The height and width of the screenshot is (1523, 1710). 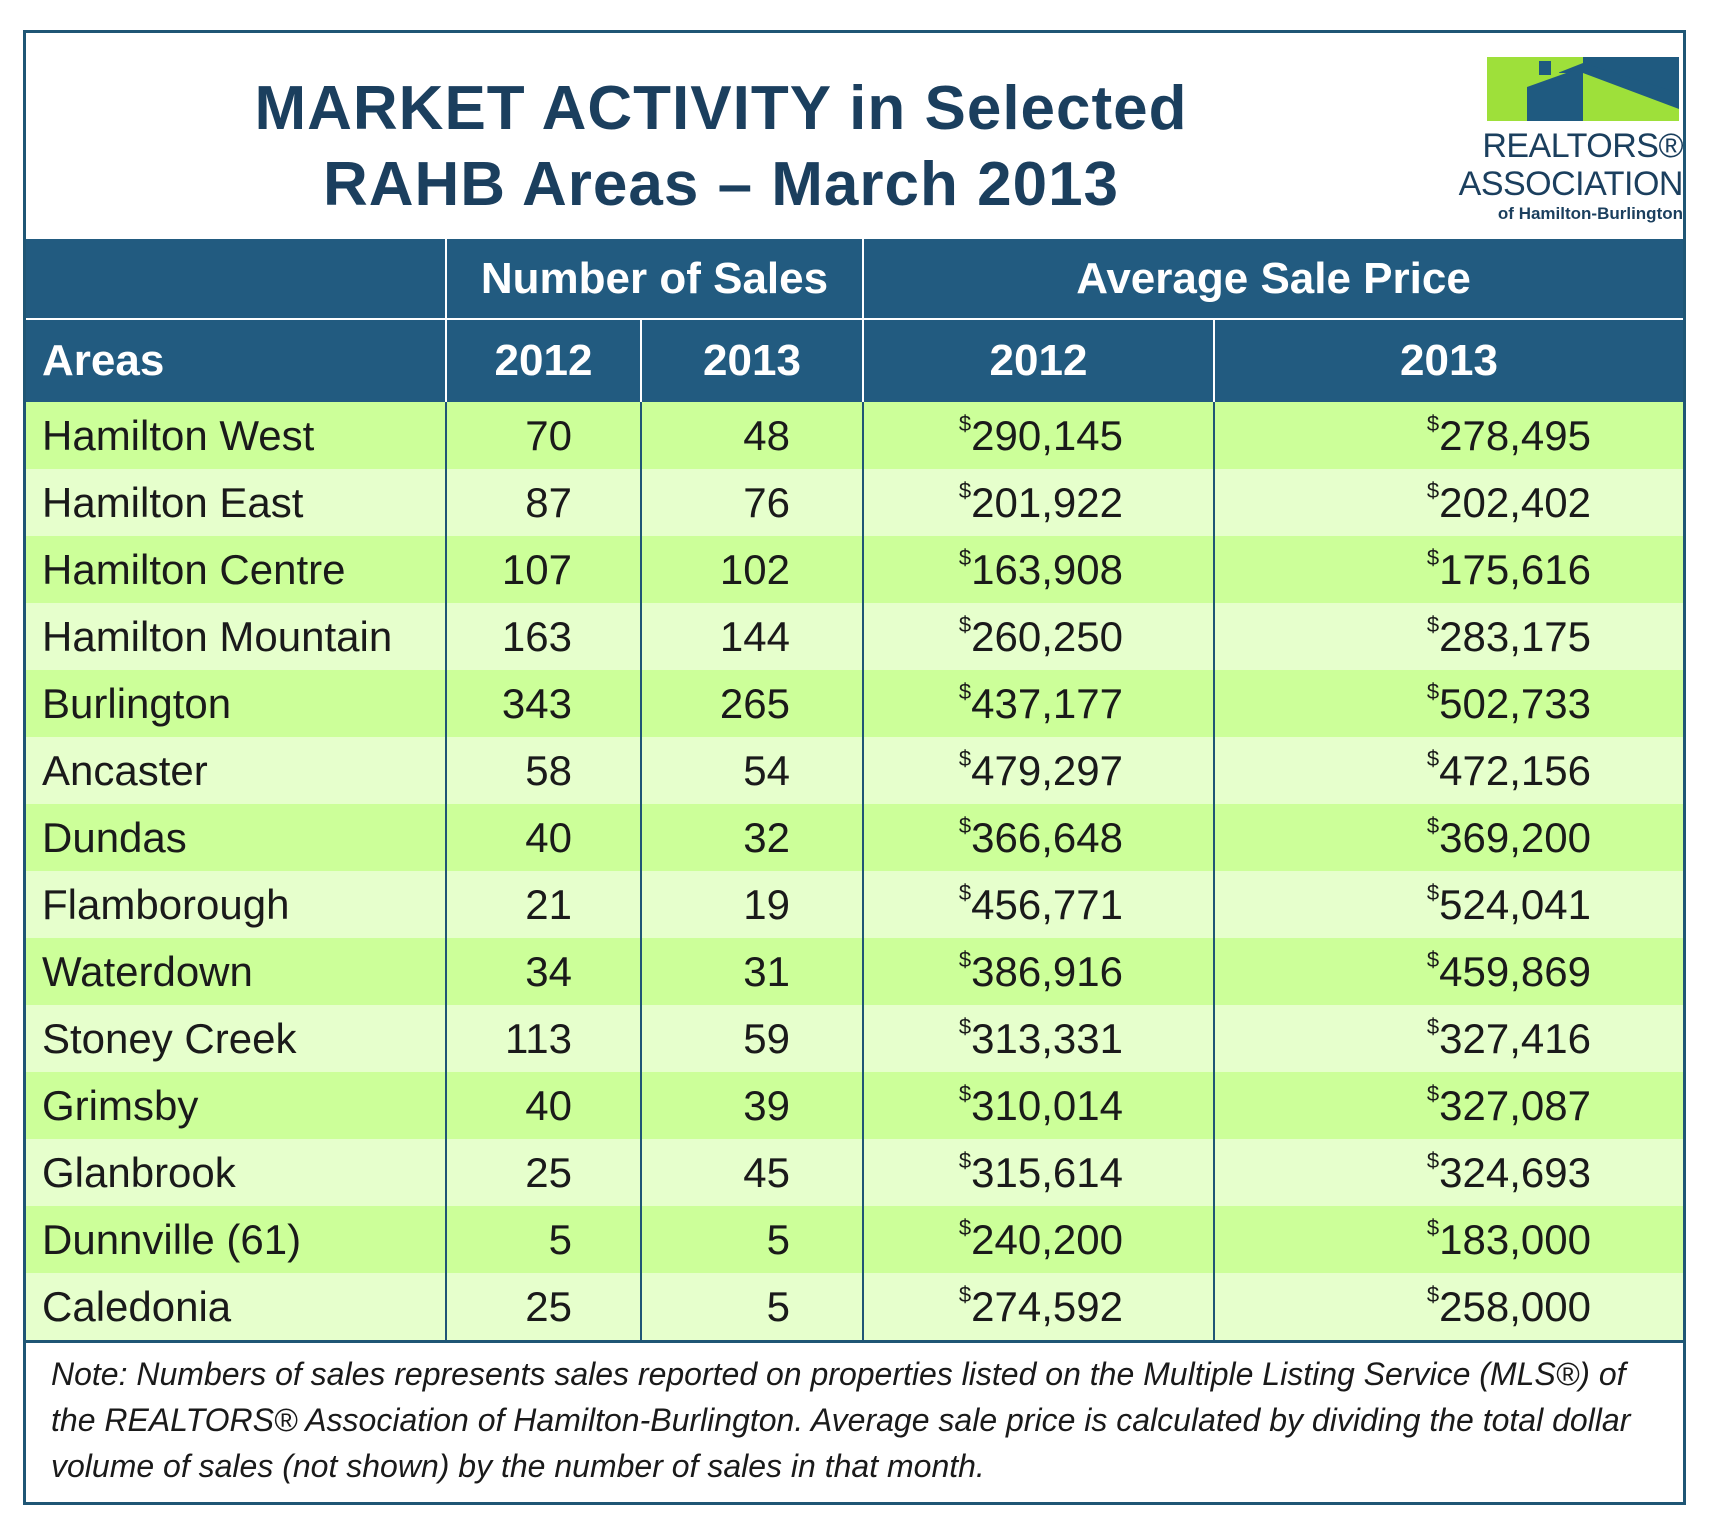 What do you see at coordinates (751, 569) in the screenshot?
I see `sales-2013-cell: 102` at bounding box center [751, 569].